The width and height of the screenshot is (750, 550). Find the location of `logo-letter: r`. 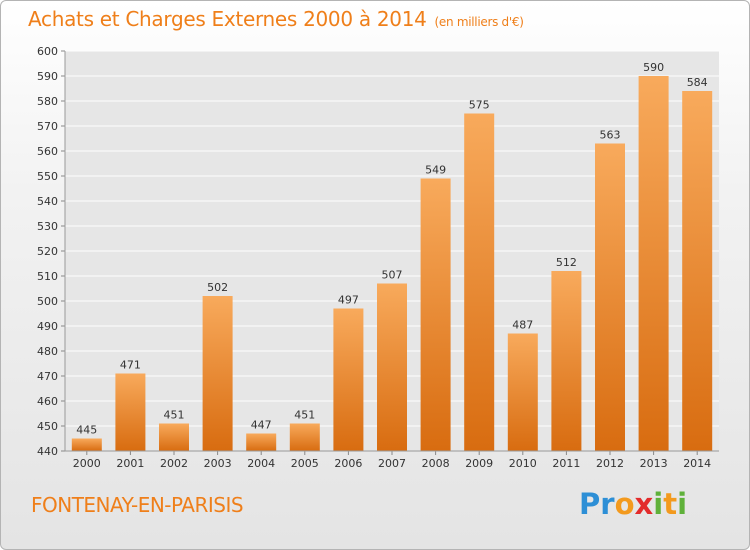

logo-letter: r is located at coordinates (607, 504).